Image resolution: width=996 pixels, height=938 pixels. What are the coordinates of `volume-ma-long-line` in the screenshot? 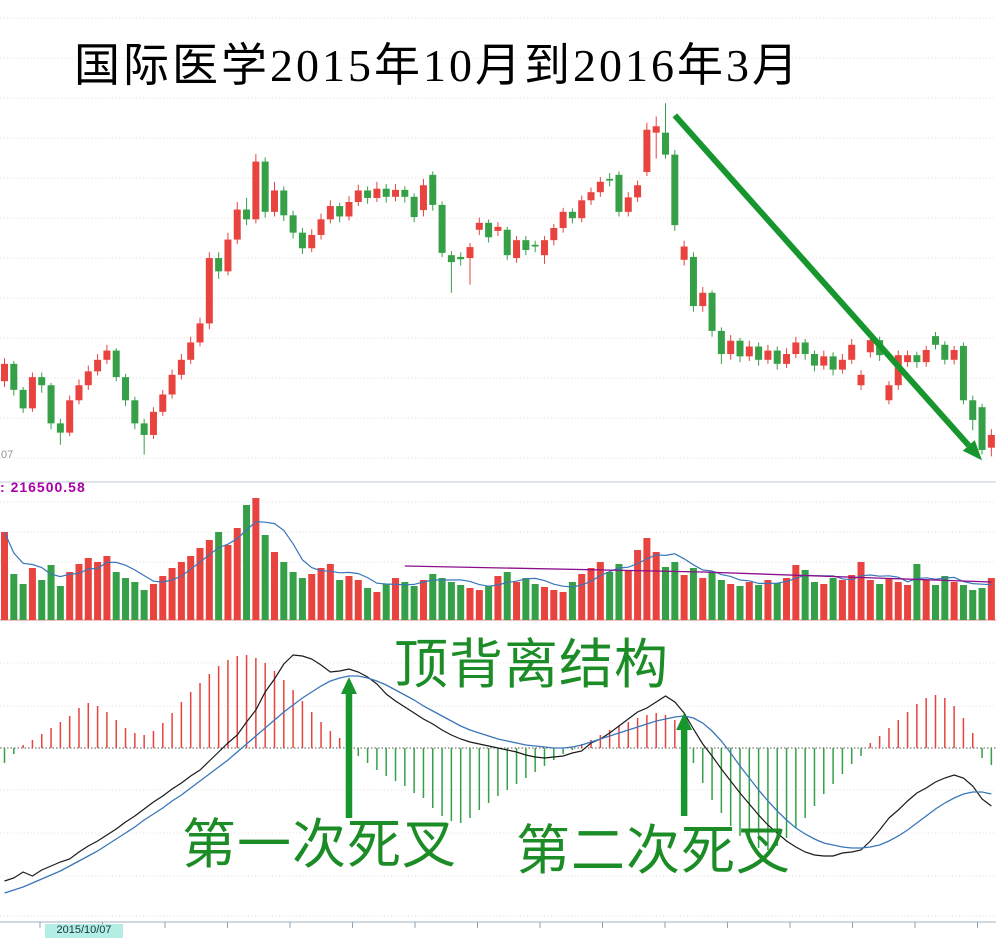 It's located at (698, 574).